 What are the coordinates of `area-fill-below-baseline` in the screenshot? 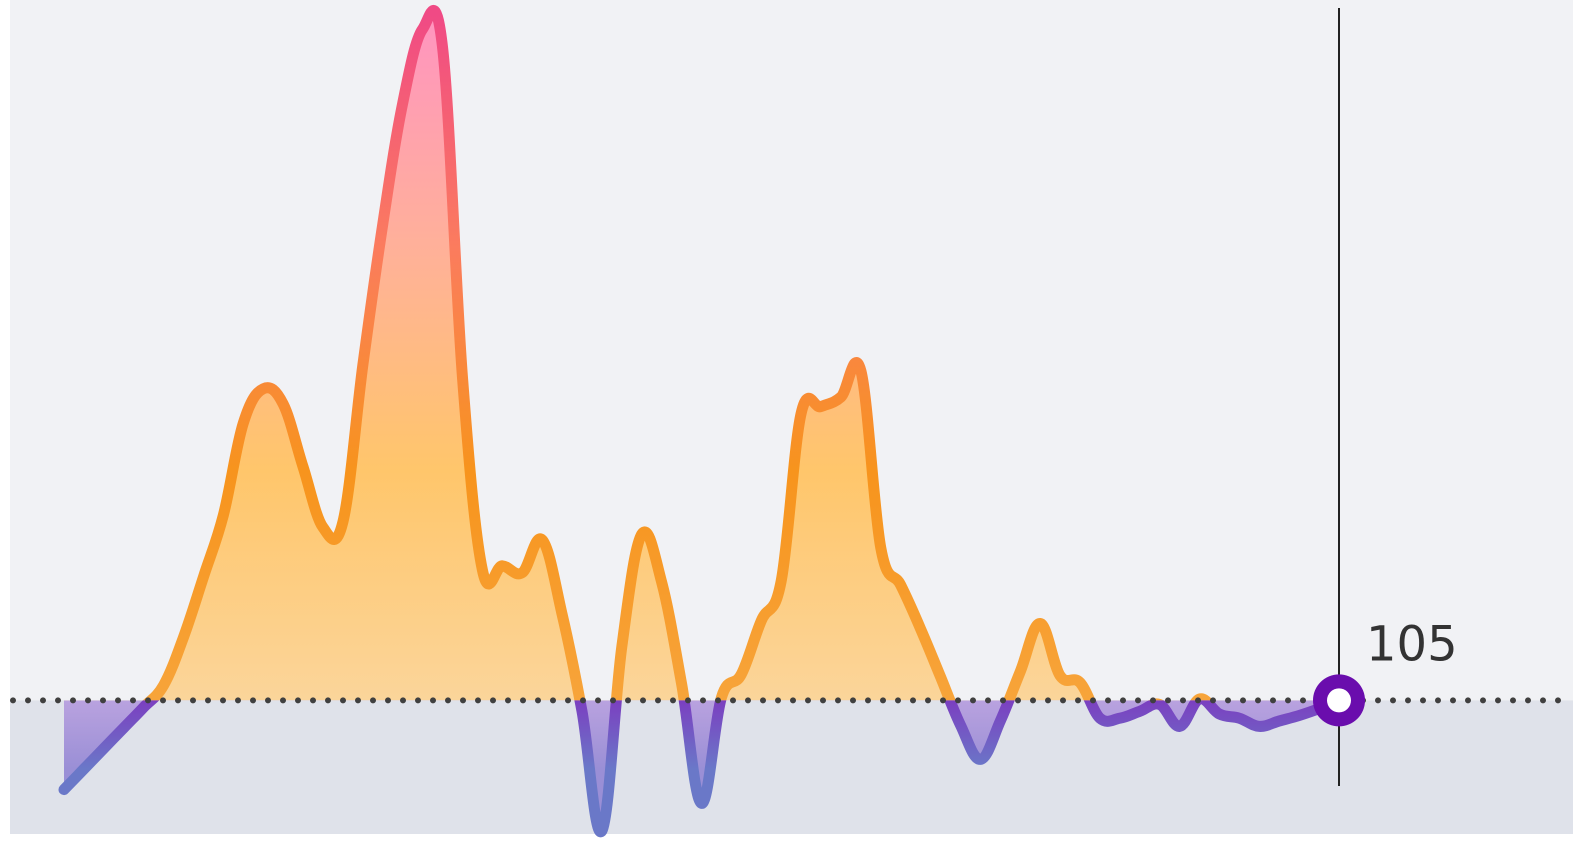 It's located at (701, 766).